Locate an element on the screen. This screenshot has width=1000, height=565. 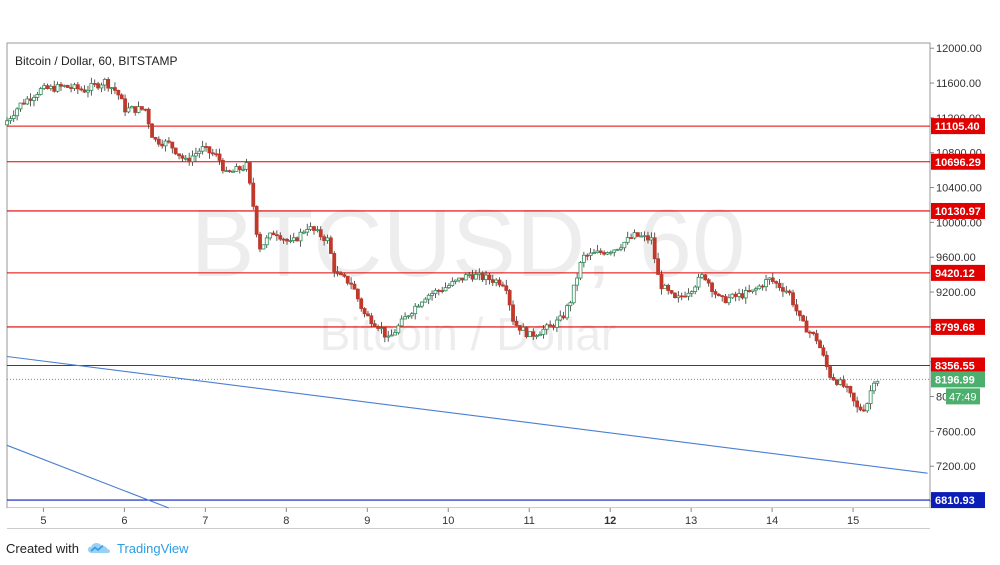
x-tick-label: 5 is located at coordinates (43, 521).